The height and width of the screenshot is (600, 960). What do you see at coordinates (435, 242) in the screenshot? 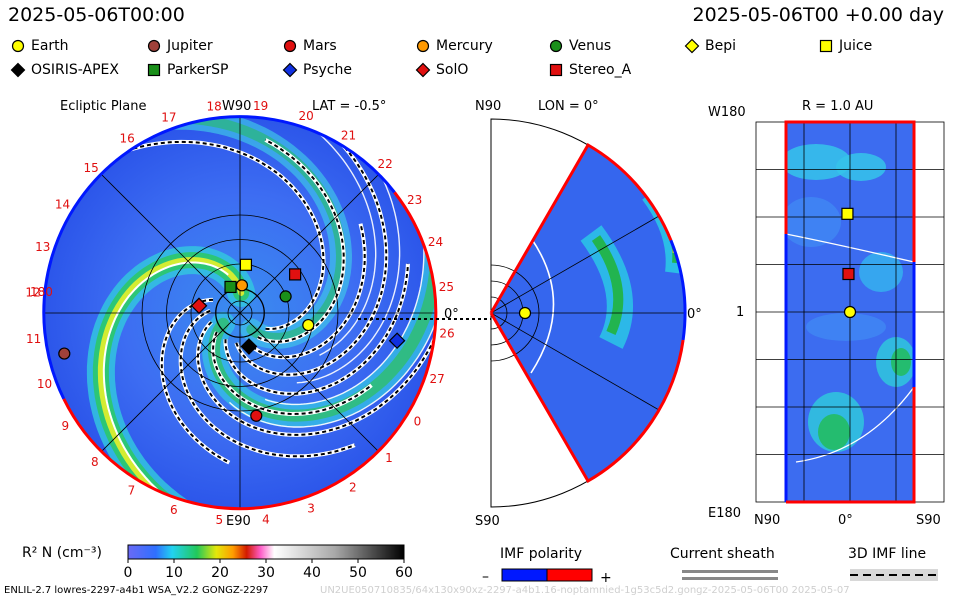
I see `longitude-tick-label: 24` at bounding box center [435, 242].